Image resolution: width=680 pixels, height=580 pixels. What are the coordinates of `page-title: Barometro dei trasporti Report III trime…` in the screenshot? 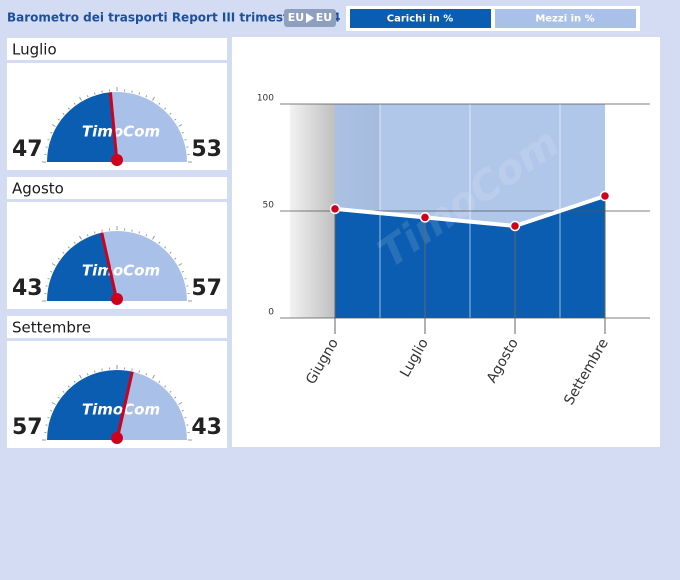 It's located at (173, 18).